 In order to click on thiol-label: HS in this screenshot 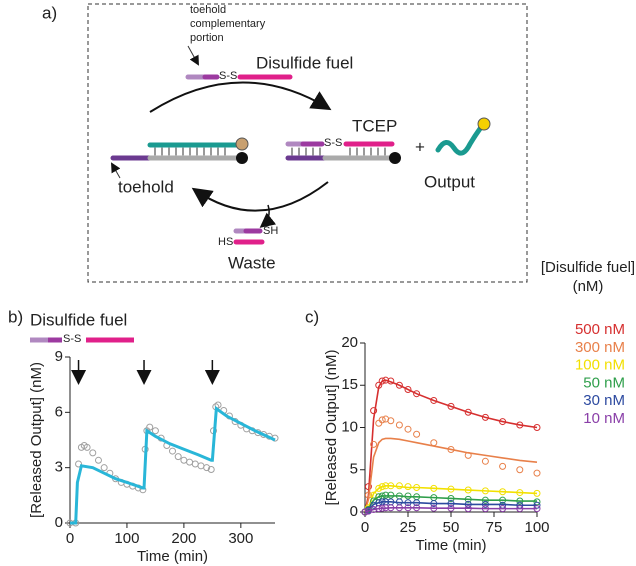, I will do `click(225, 242)`.